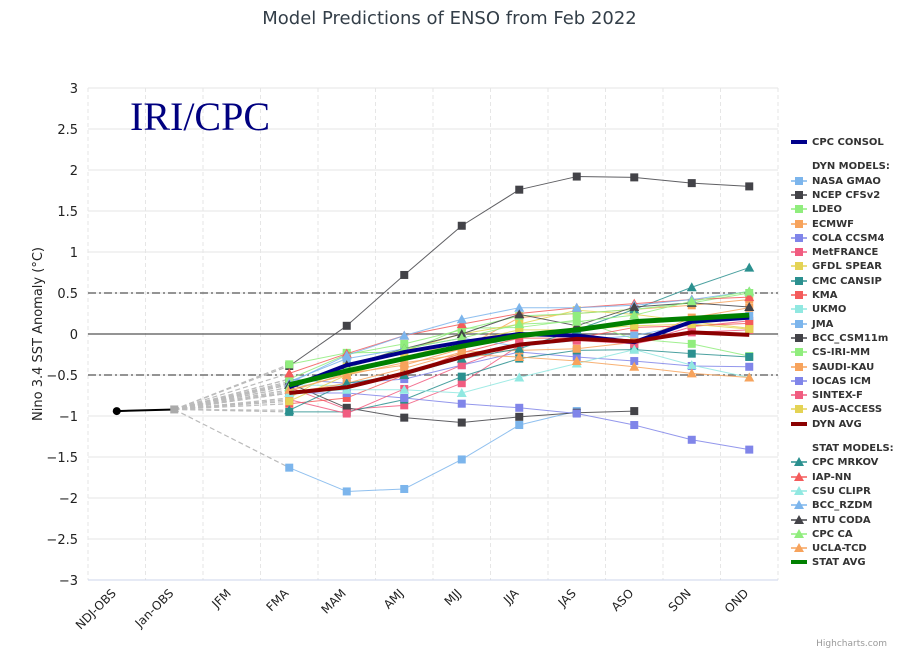  What do you see at coordinates (853, 448) in the screenshot?
I see `legend-group-header: STAT MODELS:` at bounding box center [853, 448].